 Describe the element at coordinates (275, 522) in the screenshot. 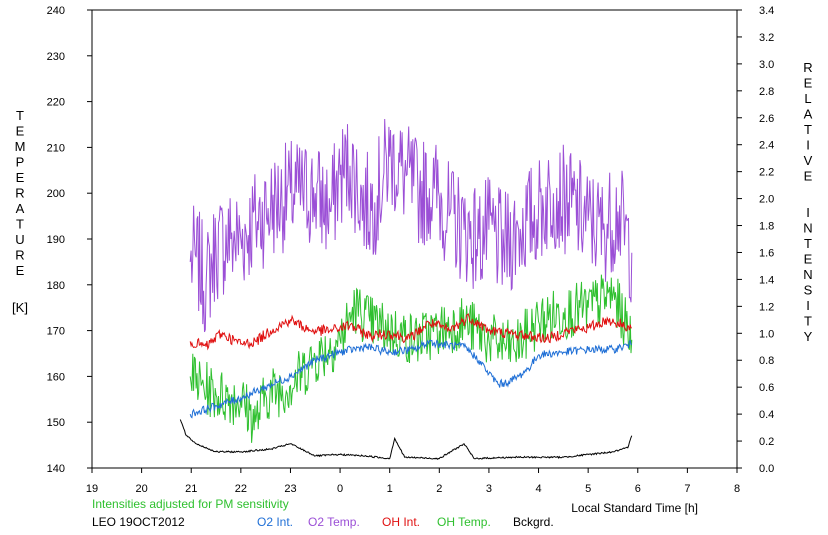

I see `legend-entry: O2 Int.` at that location.